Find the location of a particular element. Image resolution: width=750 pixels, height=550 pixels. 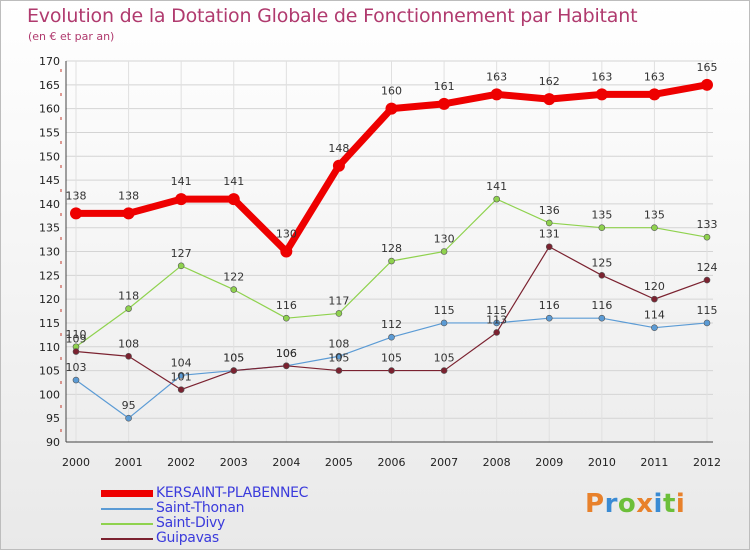

legend-swatch-kersaint is located at coordinates (127, 493).